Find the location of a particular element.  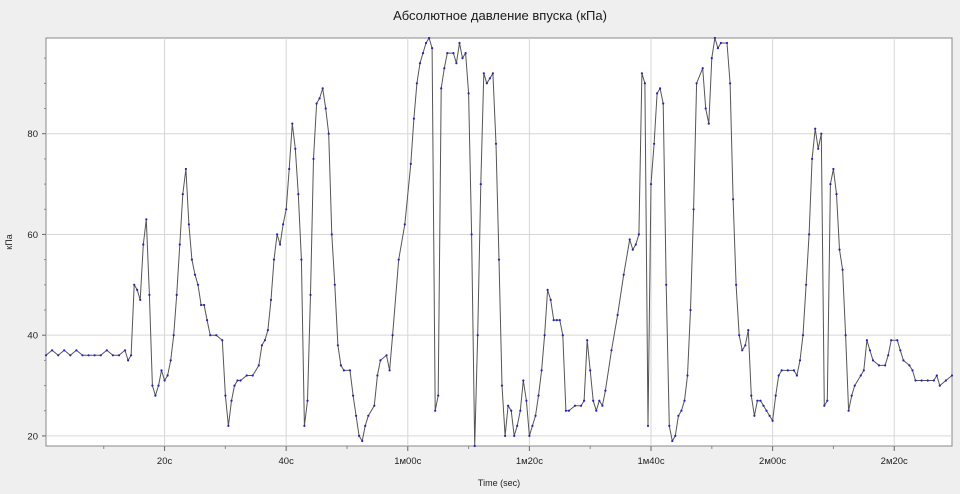

y-tick-label: 40 is located at coordinates (32, 336).